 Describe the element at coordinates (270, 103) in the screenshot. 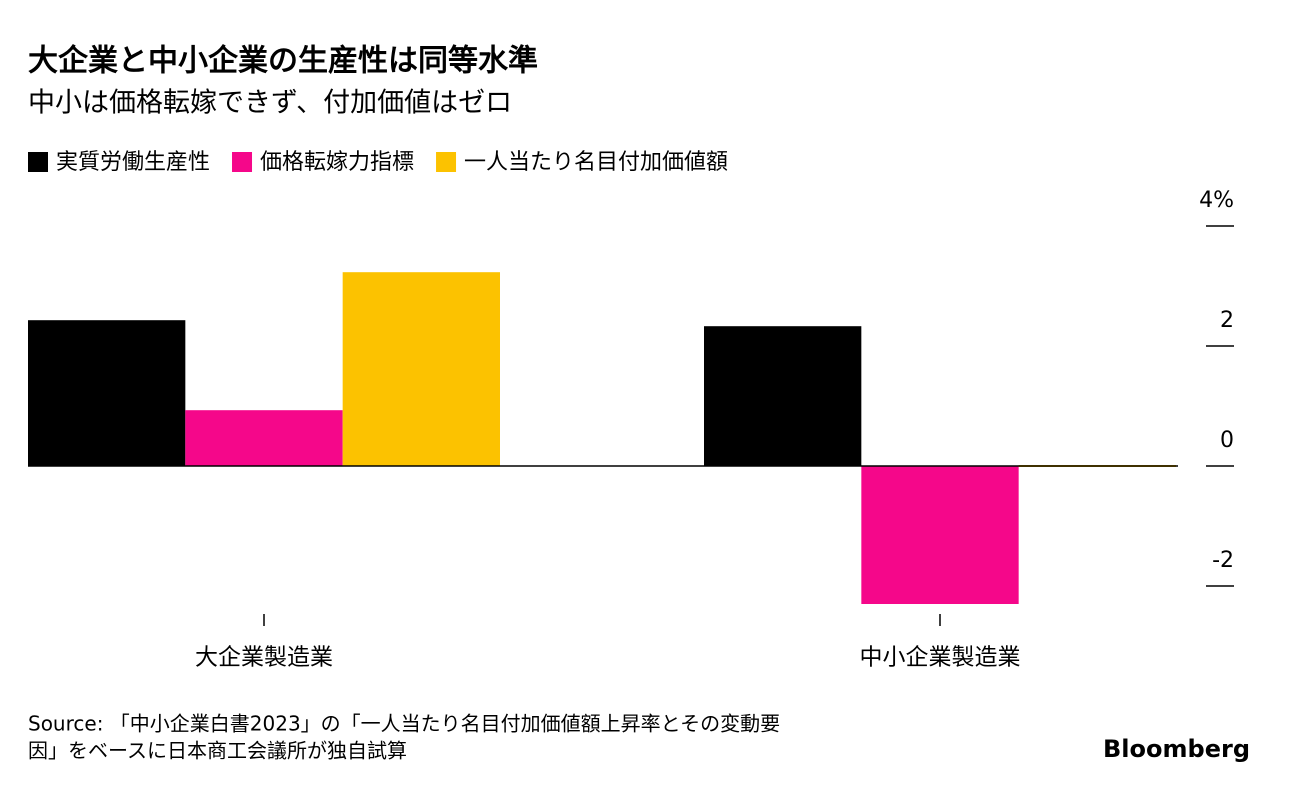

I see `chart-subtitle: 中小は価格転嫁できず、付加価値はゼロ` at that location.